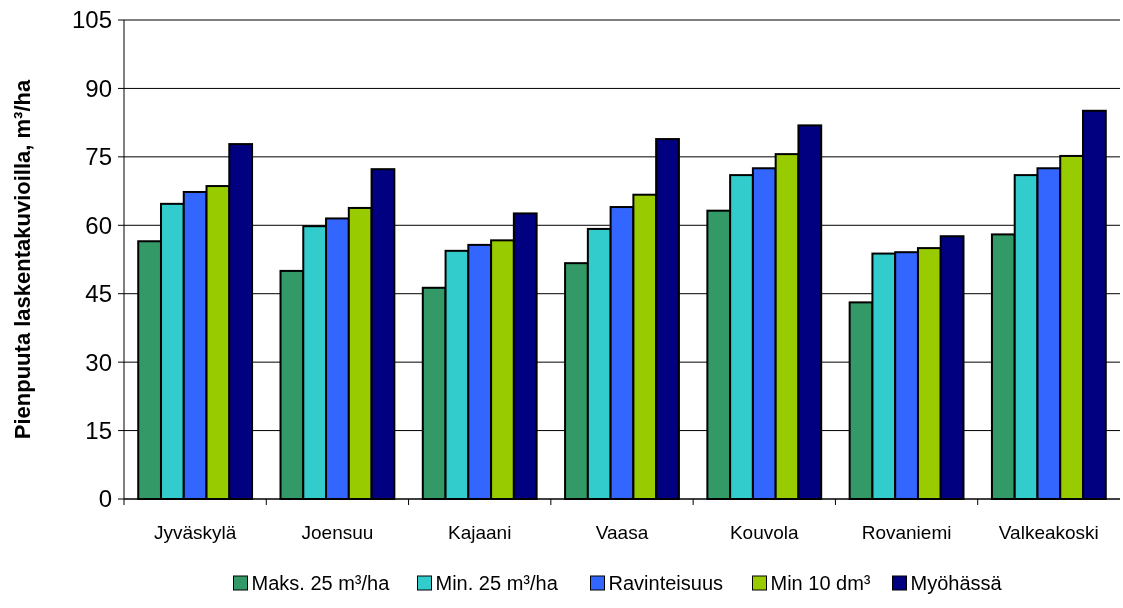 The height and width of the screenshot is (608, 1123). I want to click on y-tick-label: 30, so click(98, 362).